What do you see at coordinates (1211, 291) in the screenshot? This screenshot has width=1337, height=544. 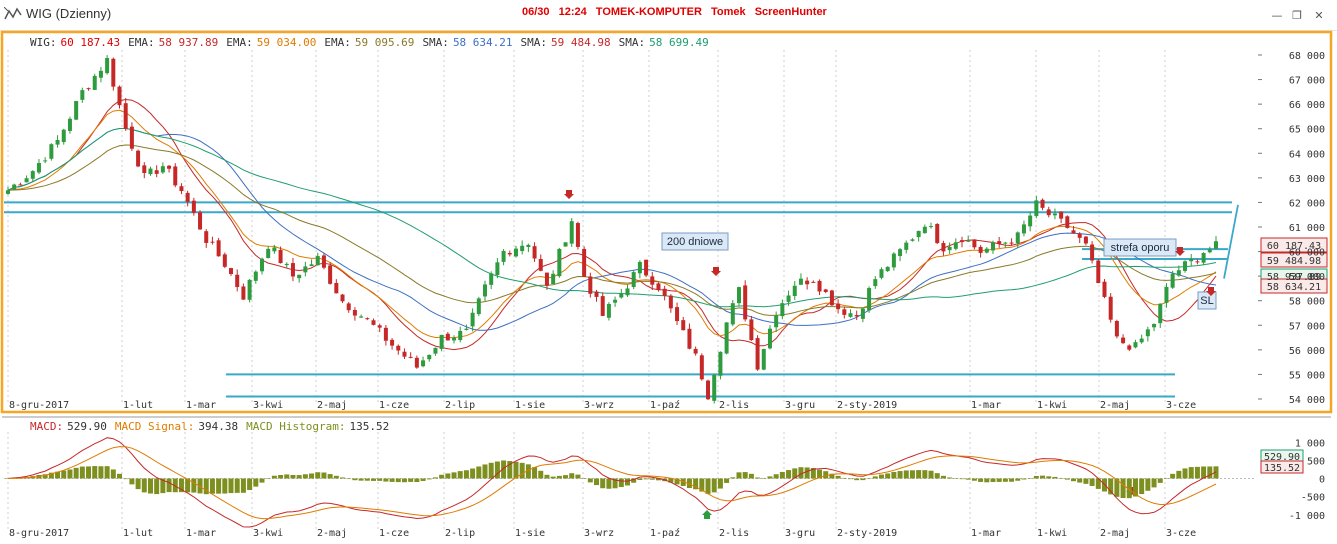 I see `arrow-down-icon` at bounding box center [1211, 291].